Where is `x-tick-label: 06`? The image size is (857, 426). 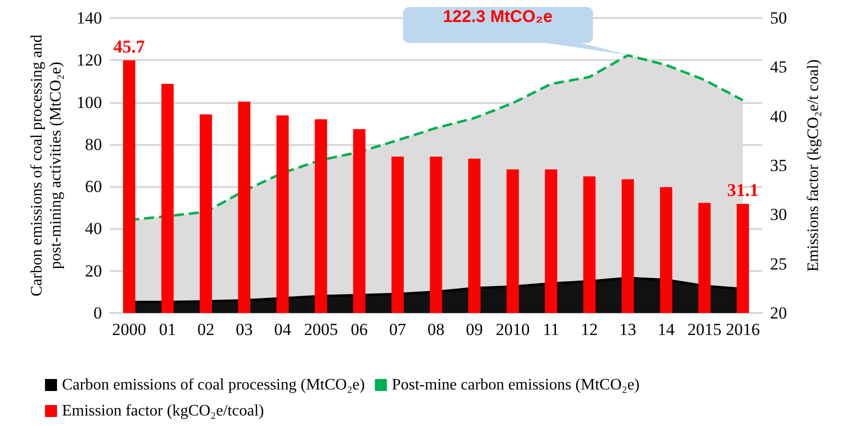
x-tick-label: 06 is located at coordinates (359, 329).